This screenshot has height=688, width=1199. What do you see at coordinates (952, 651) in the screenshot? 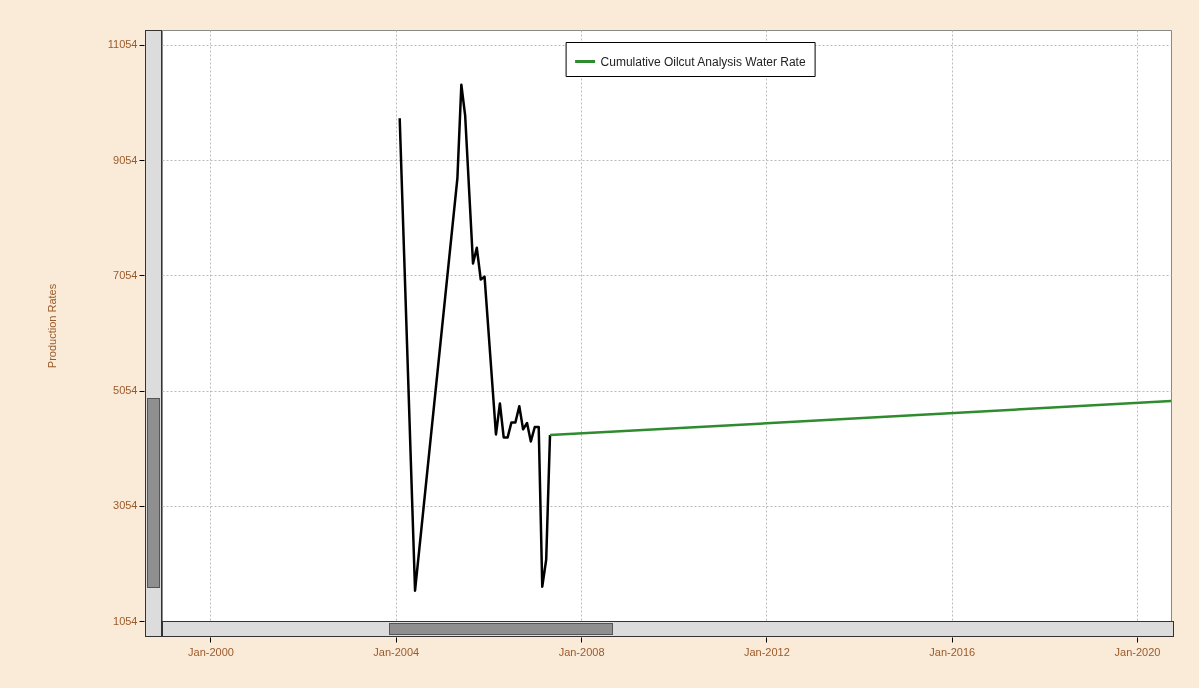
I see `x-tick-label: Jan-2016` at bounding box center [952, 651].